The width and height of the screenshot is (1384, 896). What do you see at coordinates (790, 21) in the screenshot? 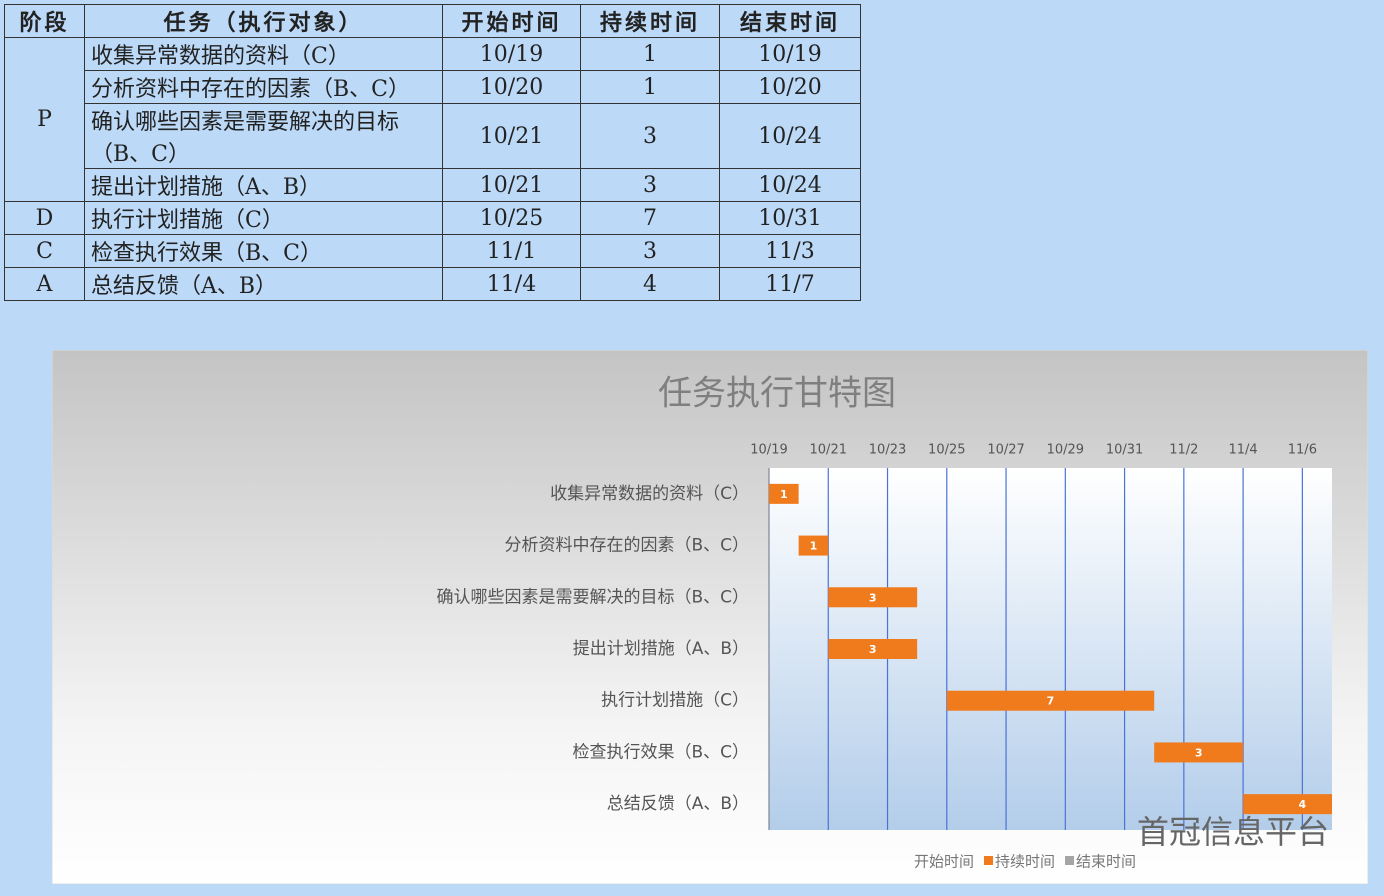
I see `header-cell: 结束时间` at bounding box center [790, 21].